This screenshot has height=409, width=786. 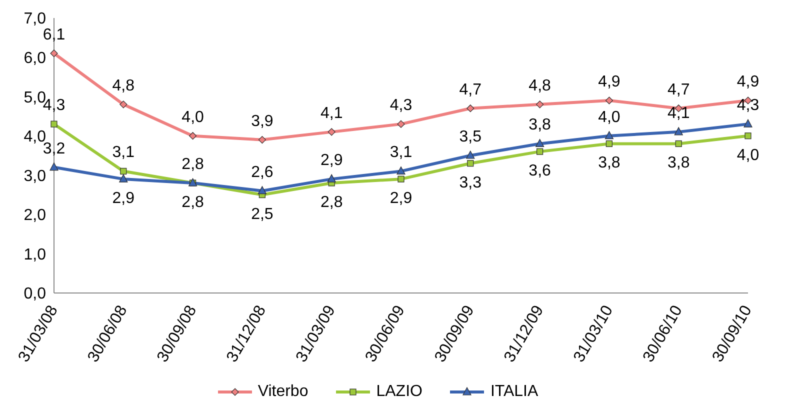 What do you see at coordinates (262, 121) in the screenshot?
I see `data-label: 3,9` at bounding box center [262, 121].